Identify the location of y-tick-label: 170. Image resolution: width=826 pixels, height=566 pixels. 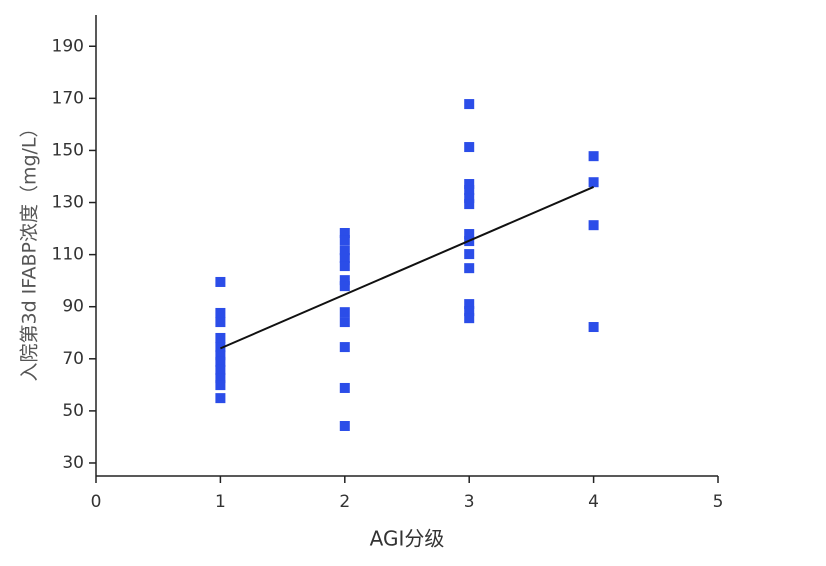
(68, 98).